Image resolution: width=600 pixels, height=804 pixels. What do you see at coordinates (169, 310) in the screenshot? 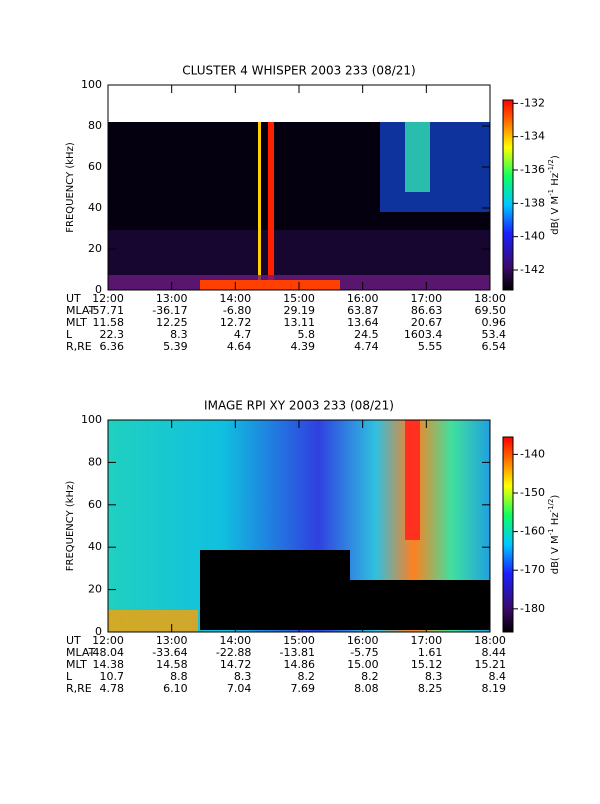
I see `ephemeris-value: -36.17` at bounding box center [169, 310].